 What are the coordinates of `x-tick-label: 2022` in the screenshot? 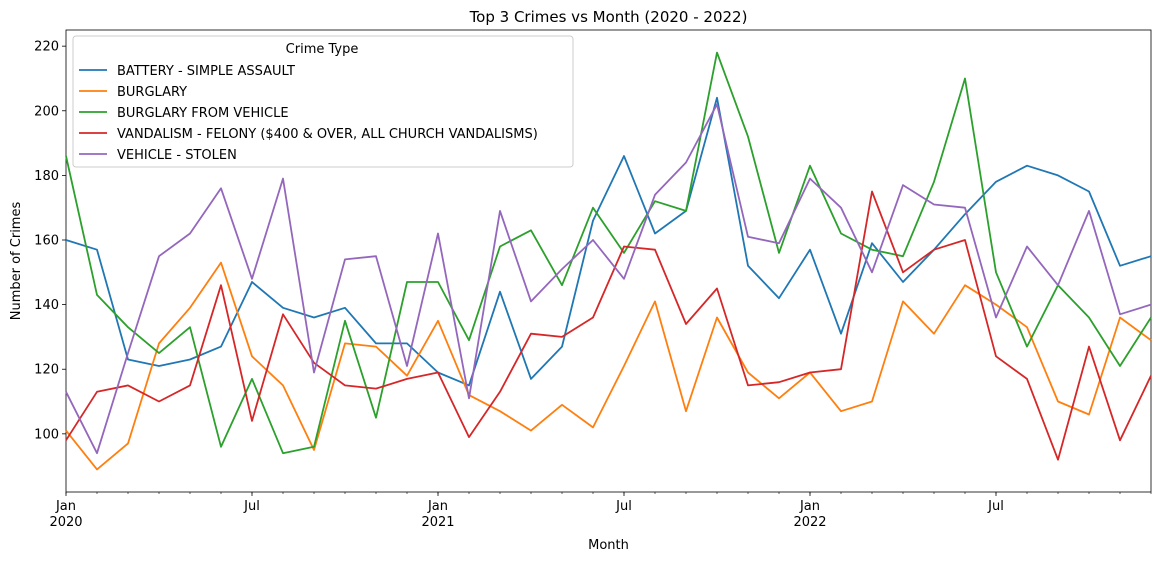 It's located at (809, 522).